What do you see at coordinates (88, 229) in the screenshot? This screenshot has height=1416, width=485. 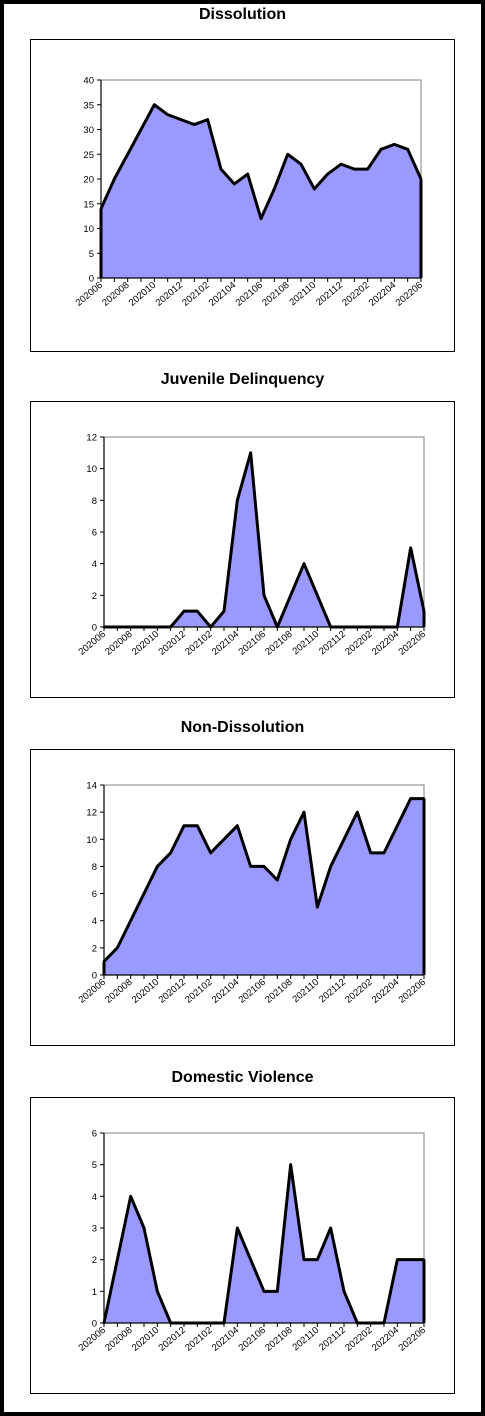 I see `y-tick-label: 10` at bounding box center [88, 229].